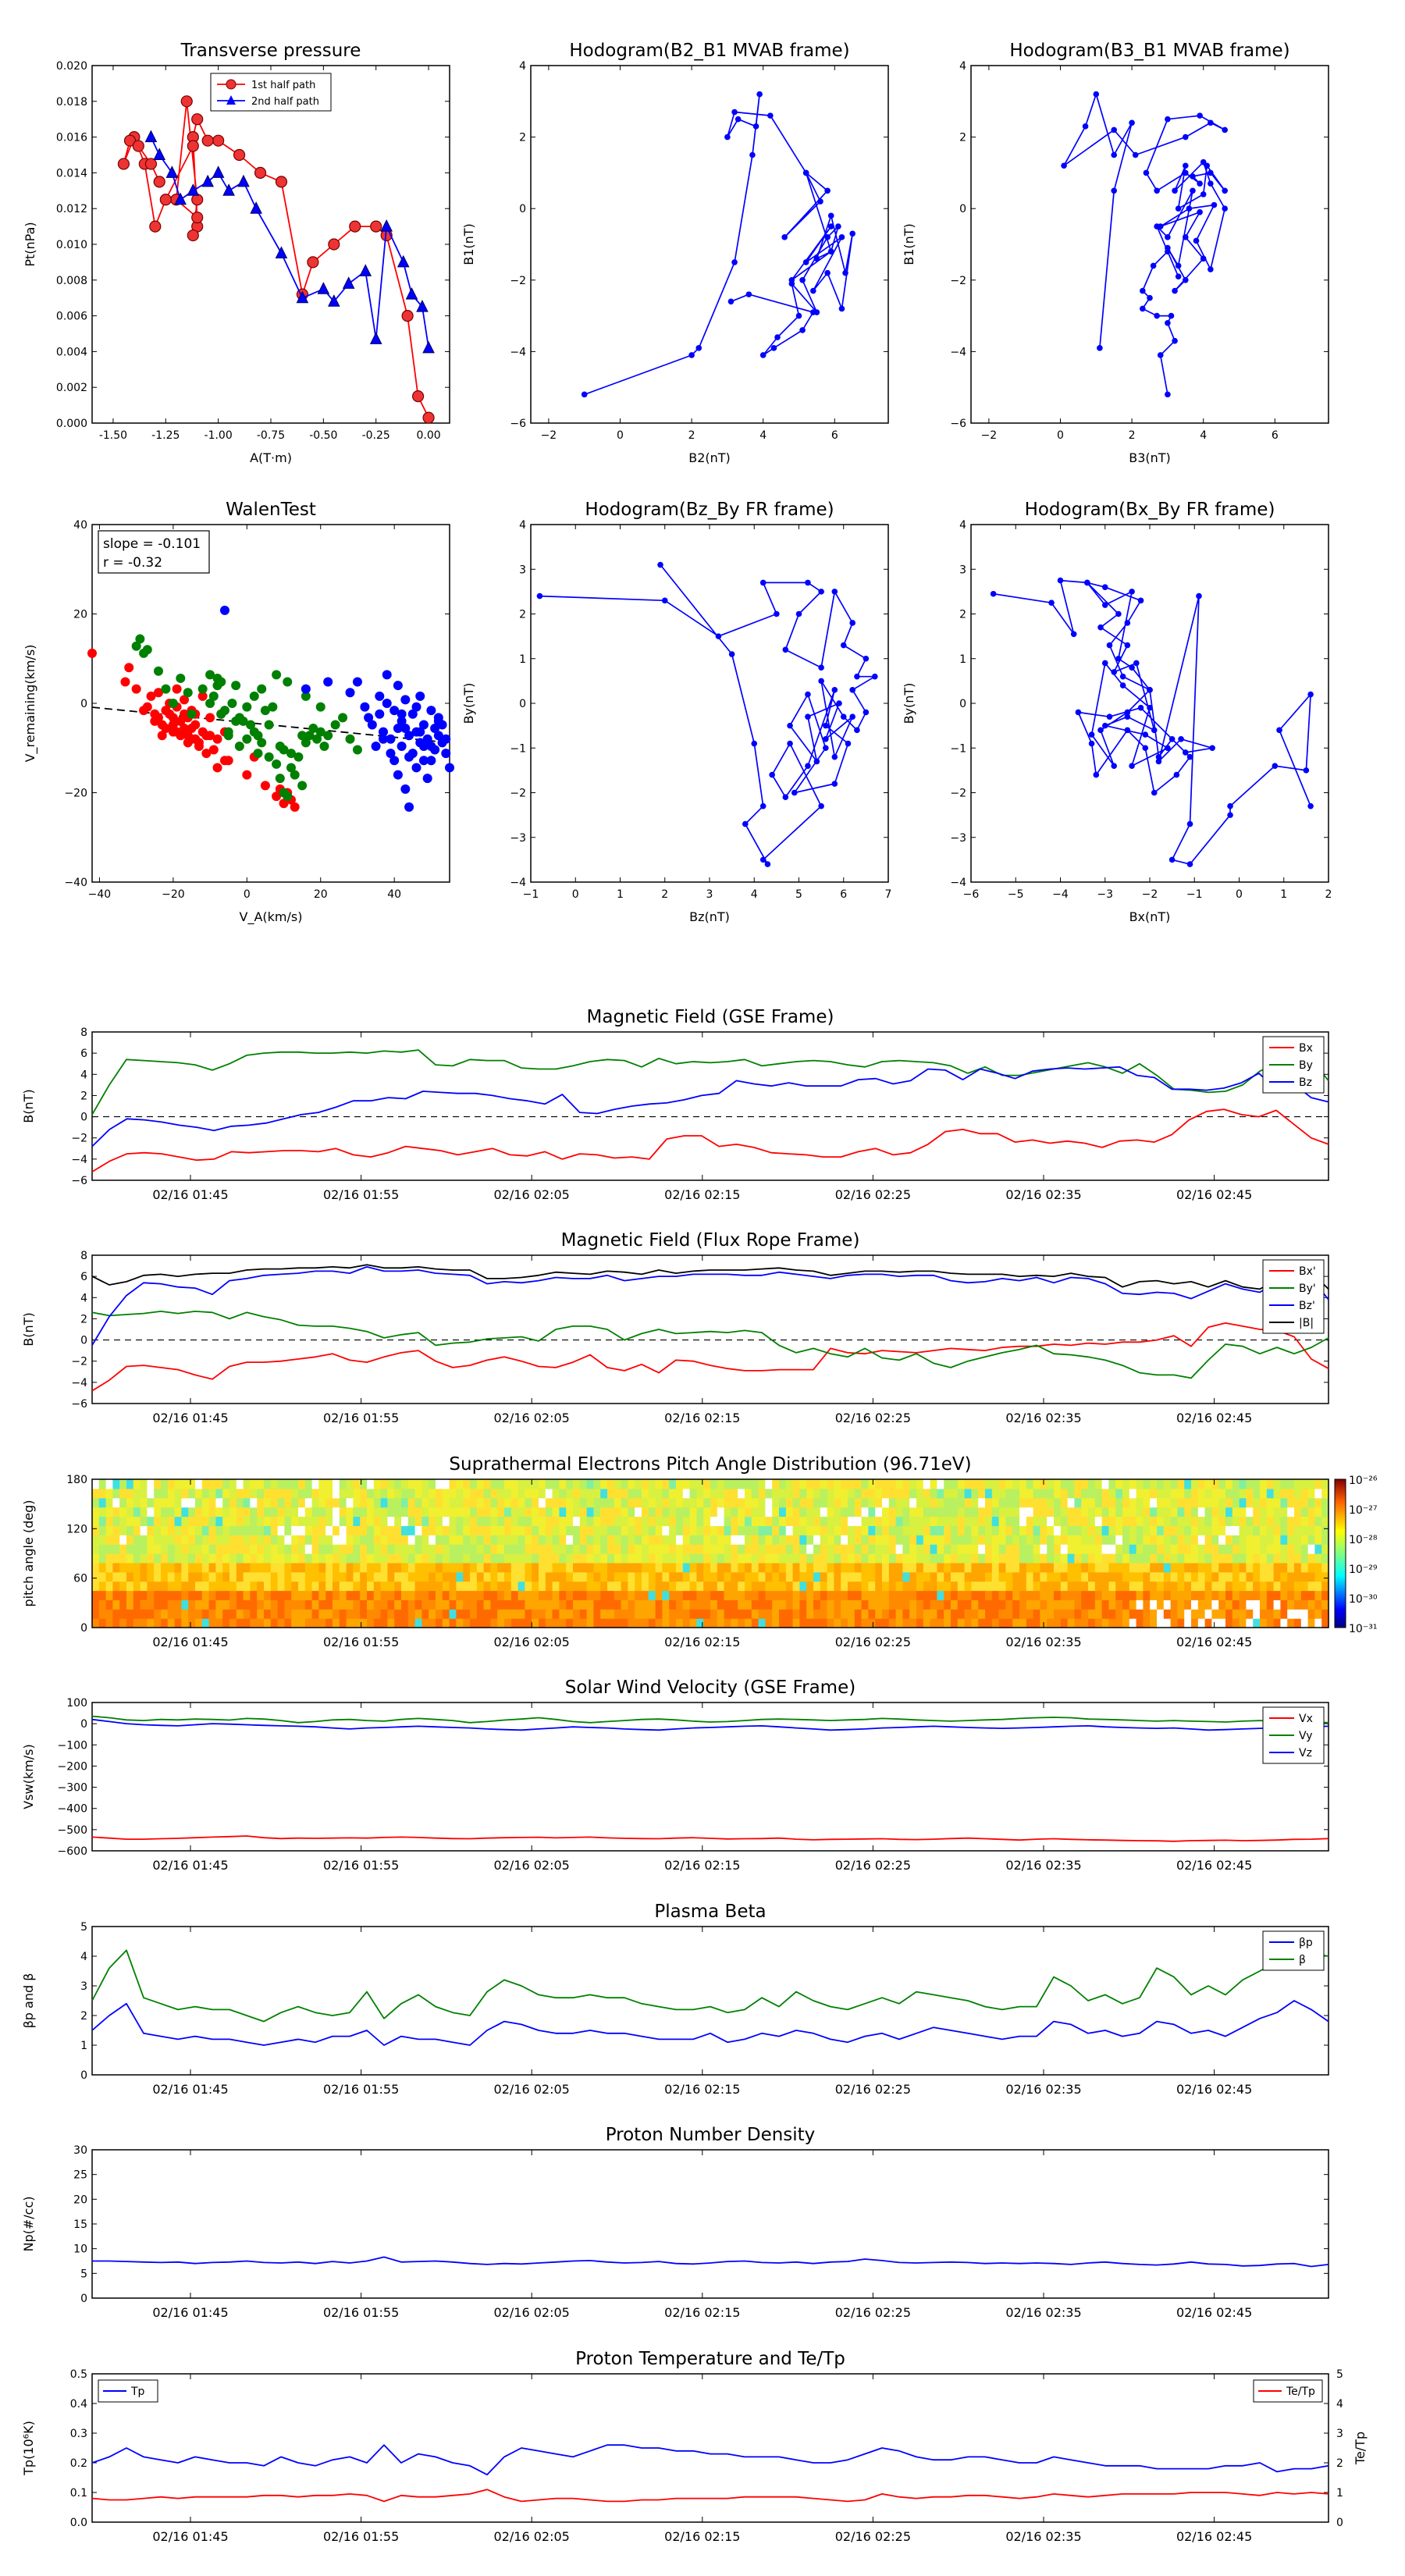  I want to click on beta-legend-label: β, so click(1302, 1960).